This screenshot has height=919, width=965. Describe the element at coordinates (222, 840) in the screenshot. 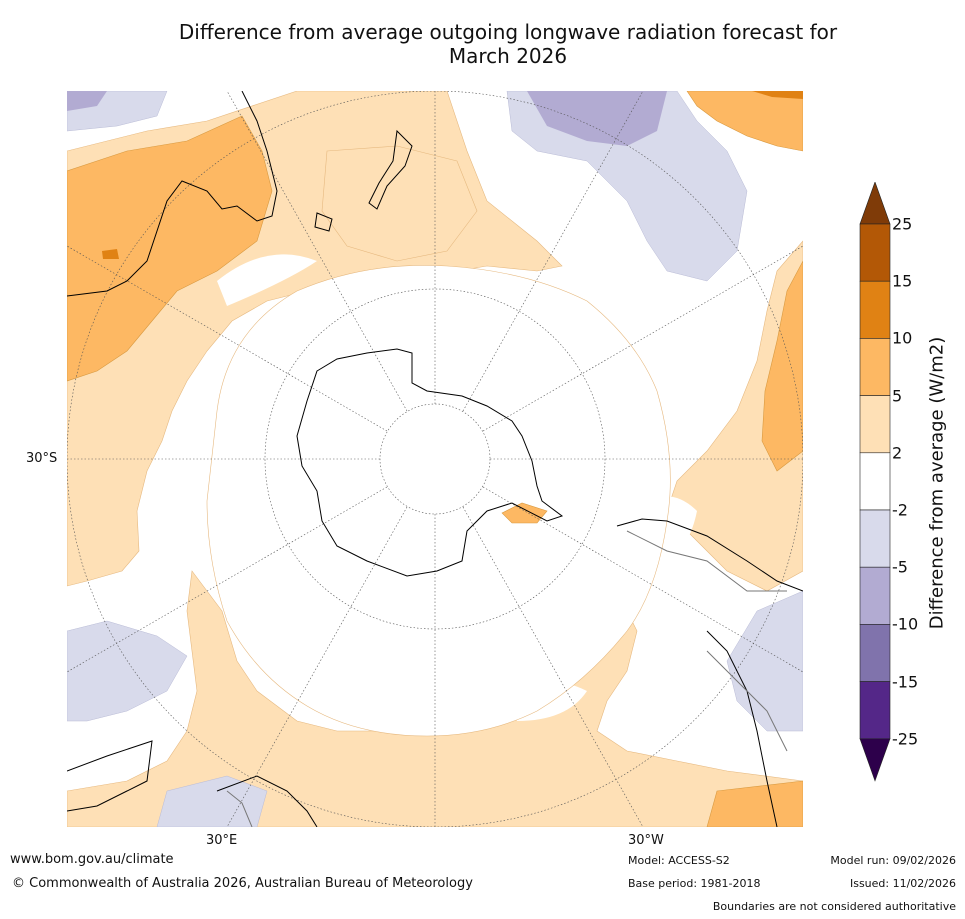

I see `lon-label-30e: 30°E` at that location.